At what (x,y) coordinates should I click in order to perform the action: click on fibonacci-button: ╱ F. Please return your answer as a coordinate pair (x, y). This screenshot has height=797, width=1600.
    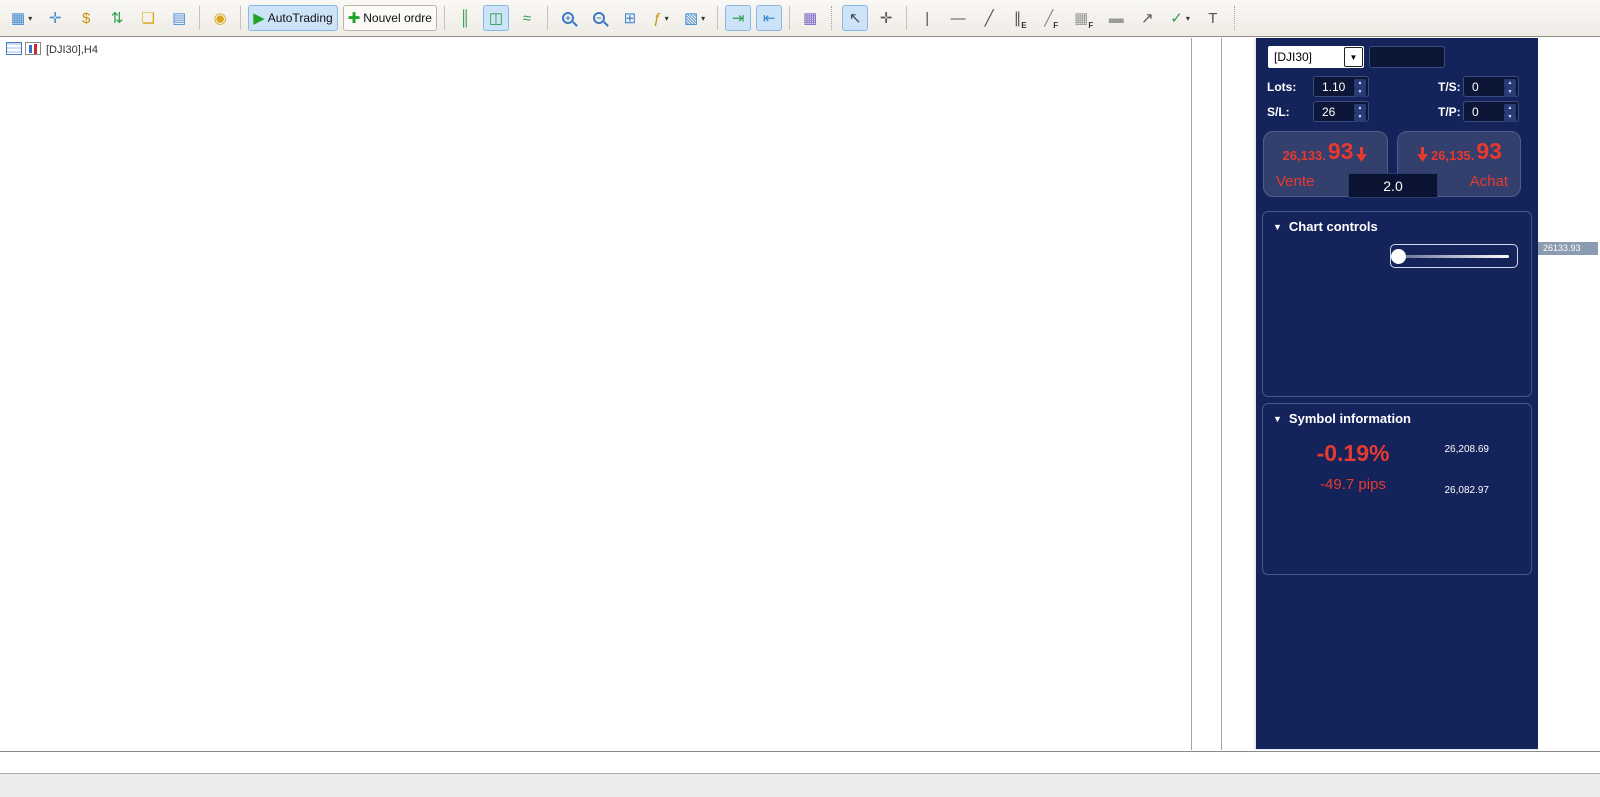
    Looking at the image, I should click on (1051, 18).